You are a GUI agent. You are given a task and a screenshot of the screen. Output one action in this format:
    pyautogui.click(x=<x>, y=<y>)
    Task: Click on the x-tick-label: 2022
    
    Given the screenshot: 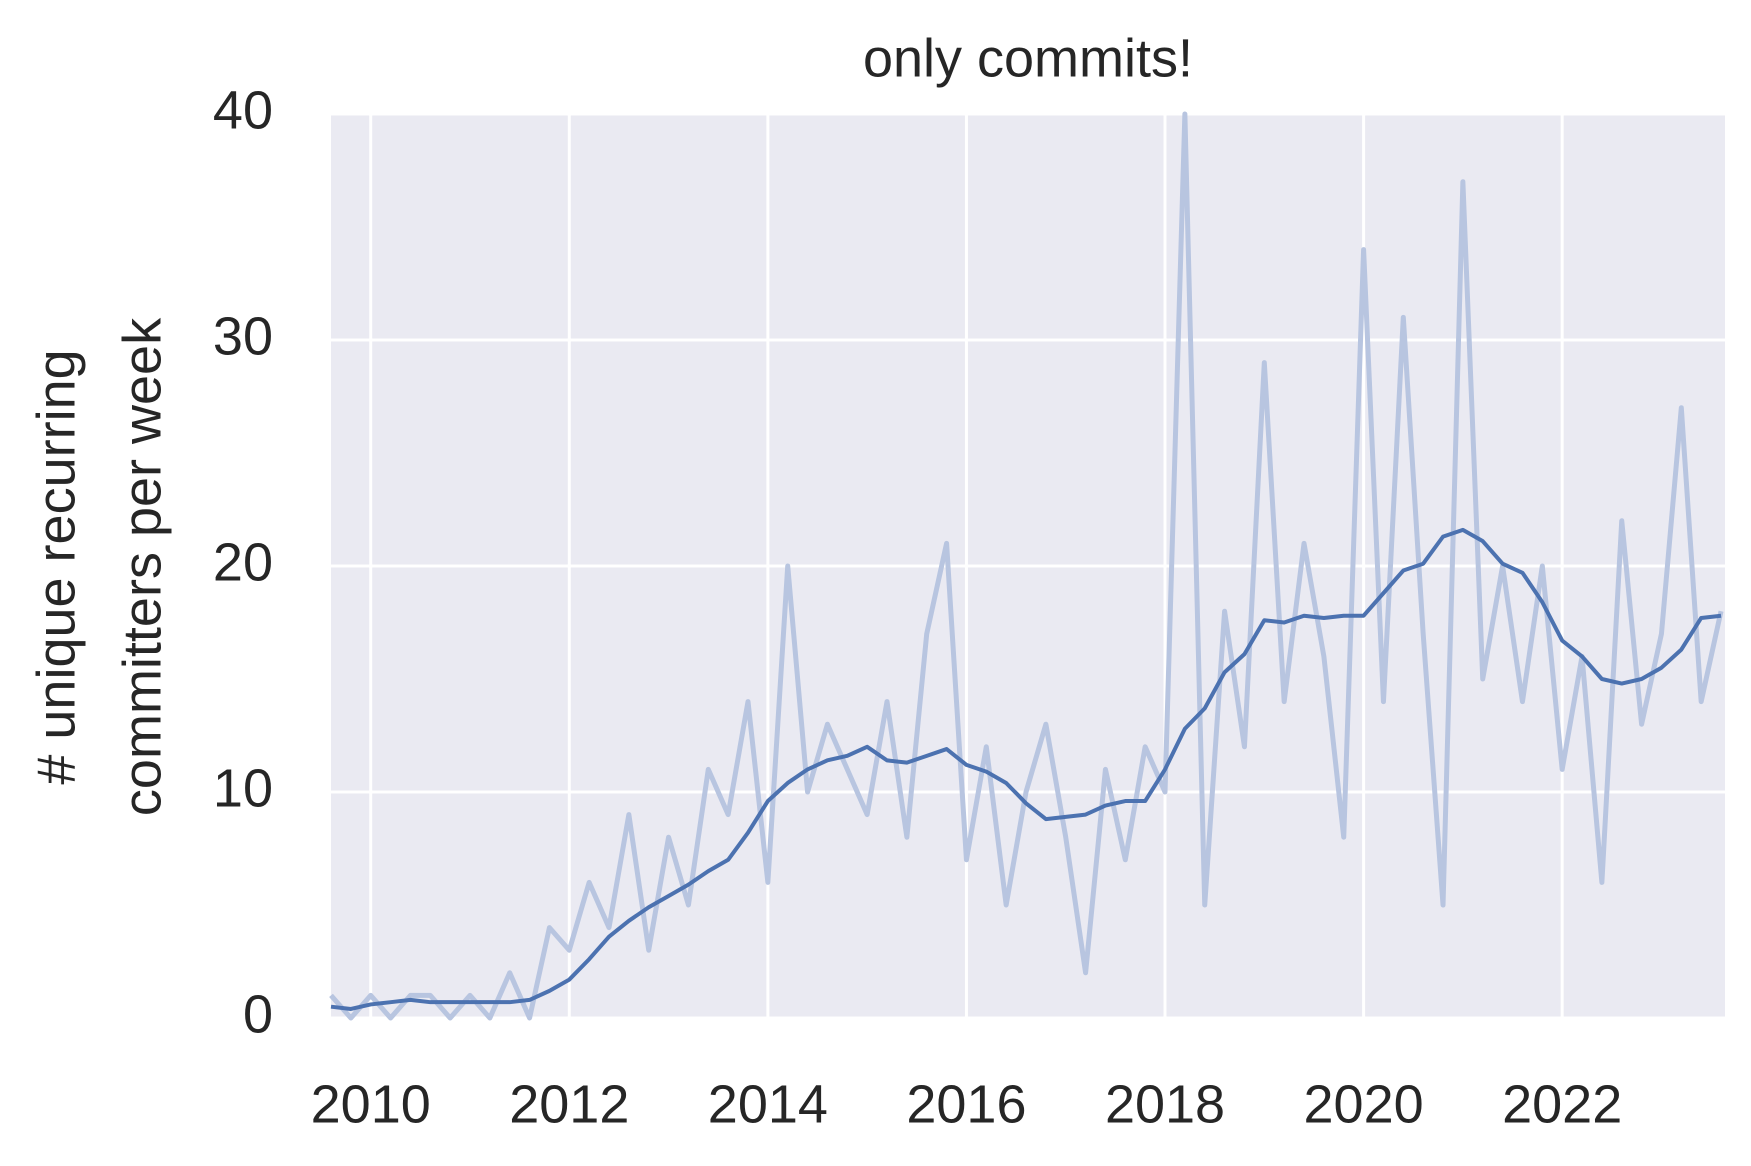 What is the action you would take?
    pyautogui.click(x=1562, y=1104)
    